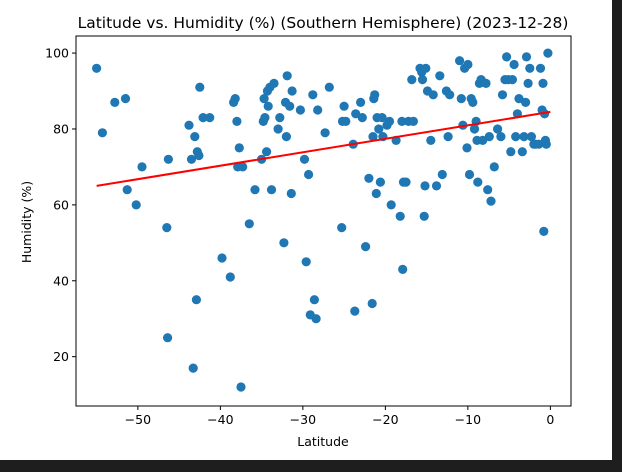 This screenshot has width=622, height=472. I want to click on x-tick-label: −30, so click(303, 419).